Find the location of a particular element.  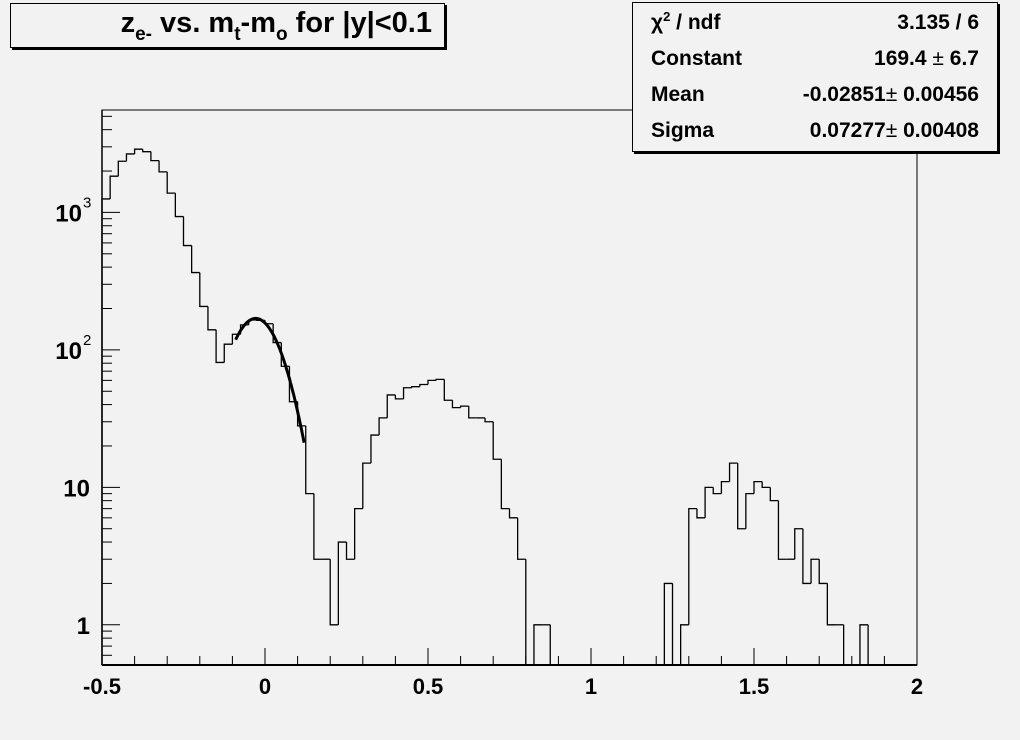

title-z: z is located at coordinates (128, 23).